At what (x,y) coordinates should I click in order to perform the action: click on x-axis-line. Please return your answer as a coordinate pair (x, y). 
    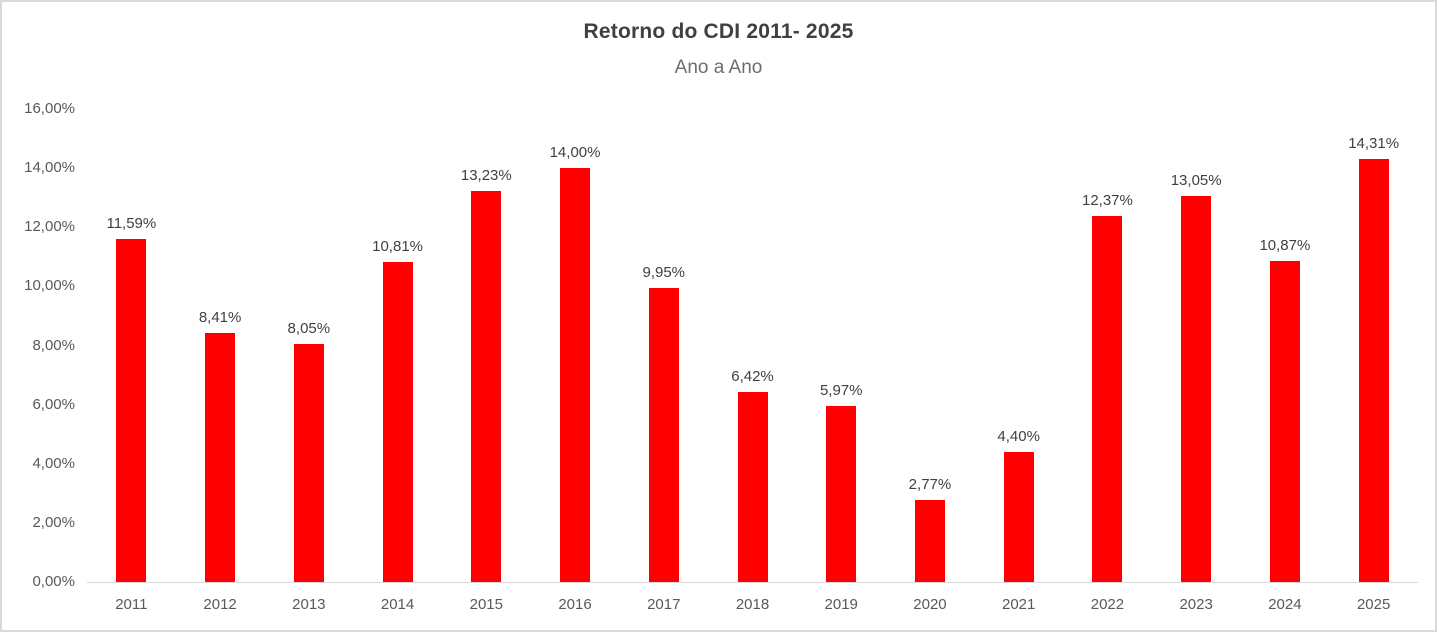
    Looking at the image, I should click on (752, 582).